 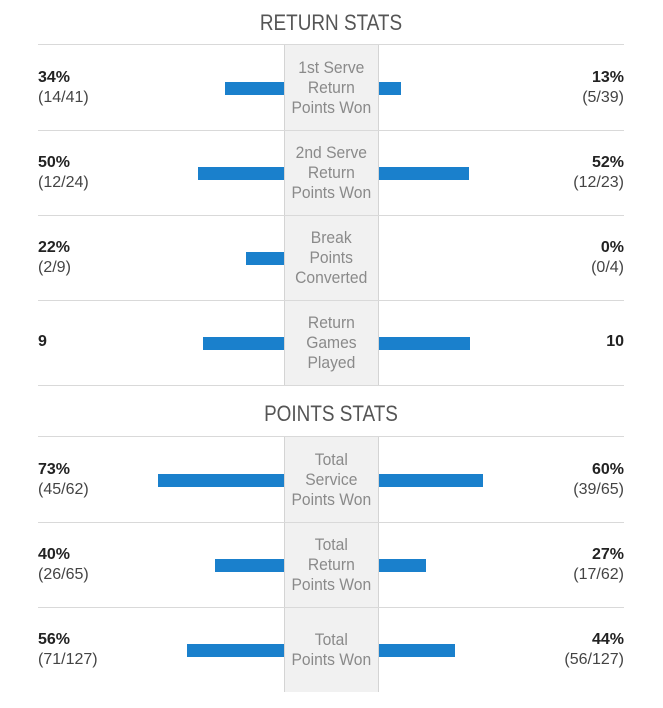 What do you see at coordinates (607, 639) in the screenshot?
I see `stat-percentage: 44%` at bounding box center [607, 639].